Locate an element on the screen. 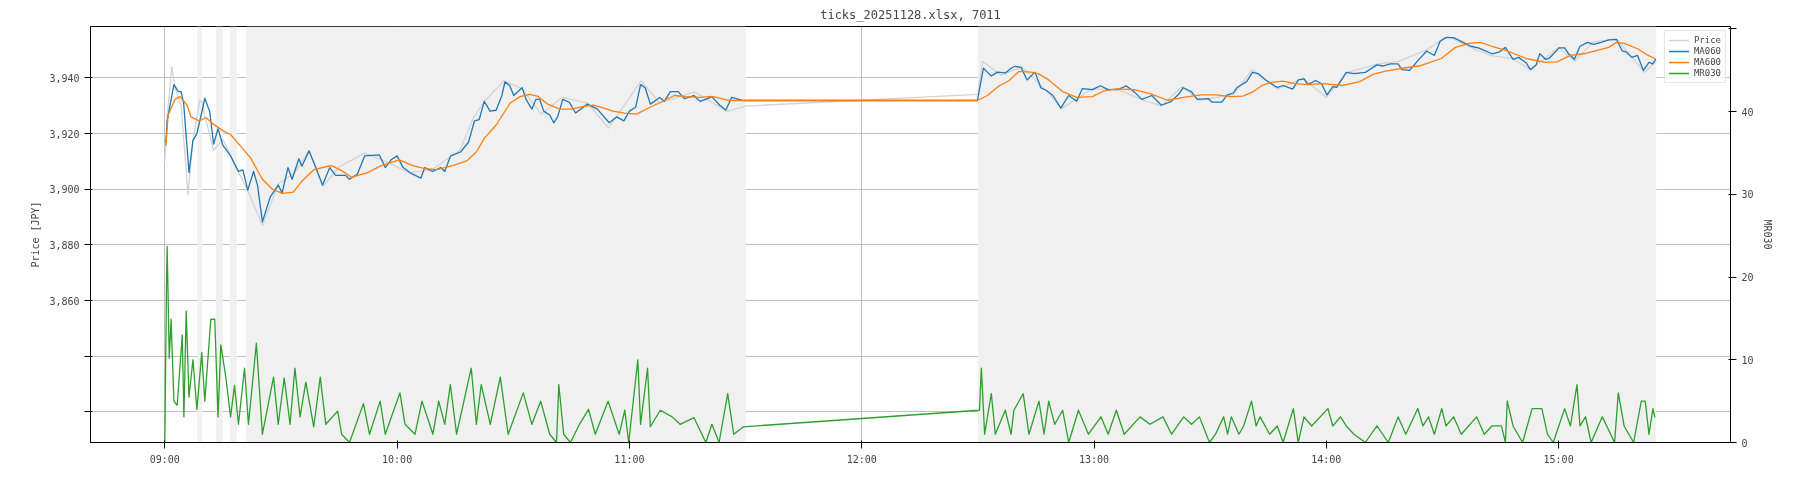 This screenshot has height=482, width=1800. y2-tick-label: 0 is located at coordinates (1744, 443).